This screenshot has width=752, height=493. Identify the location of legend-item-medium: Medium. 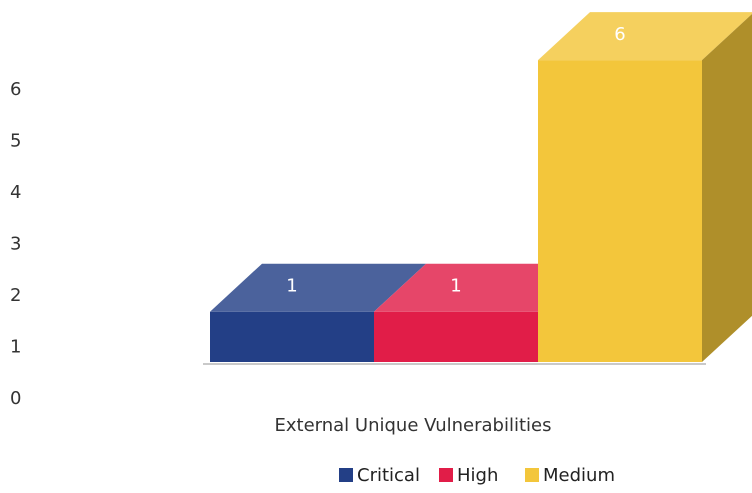
(570, 475).